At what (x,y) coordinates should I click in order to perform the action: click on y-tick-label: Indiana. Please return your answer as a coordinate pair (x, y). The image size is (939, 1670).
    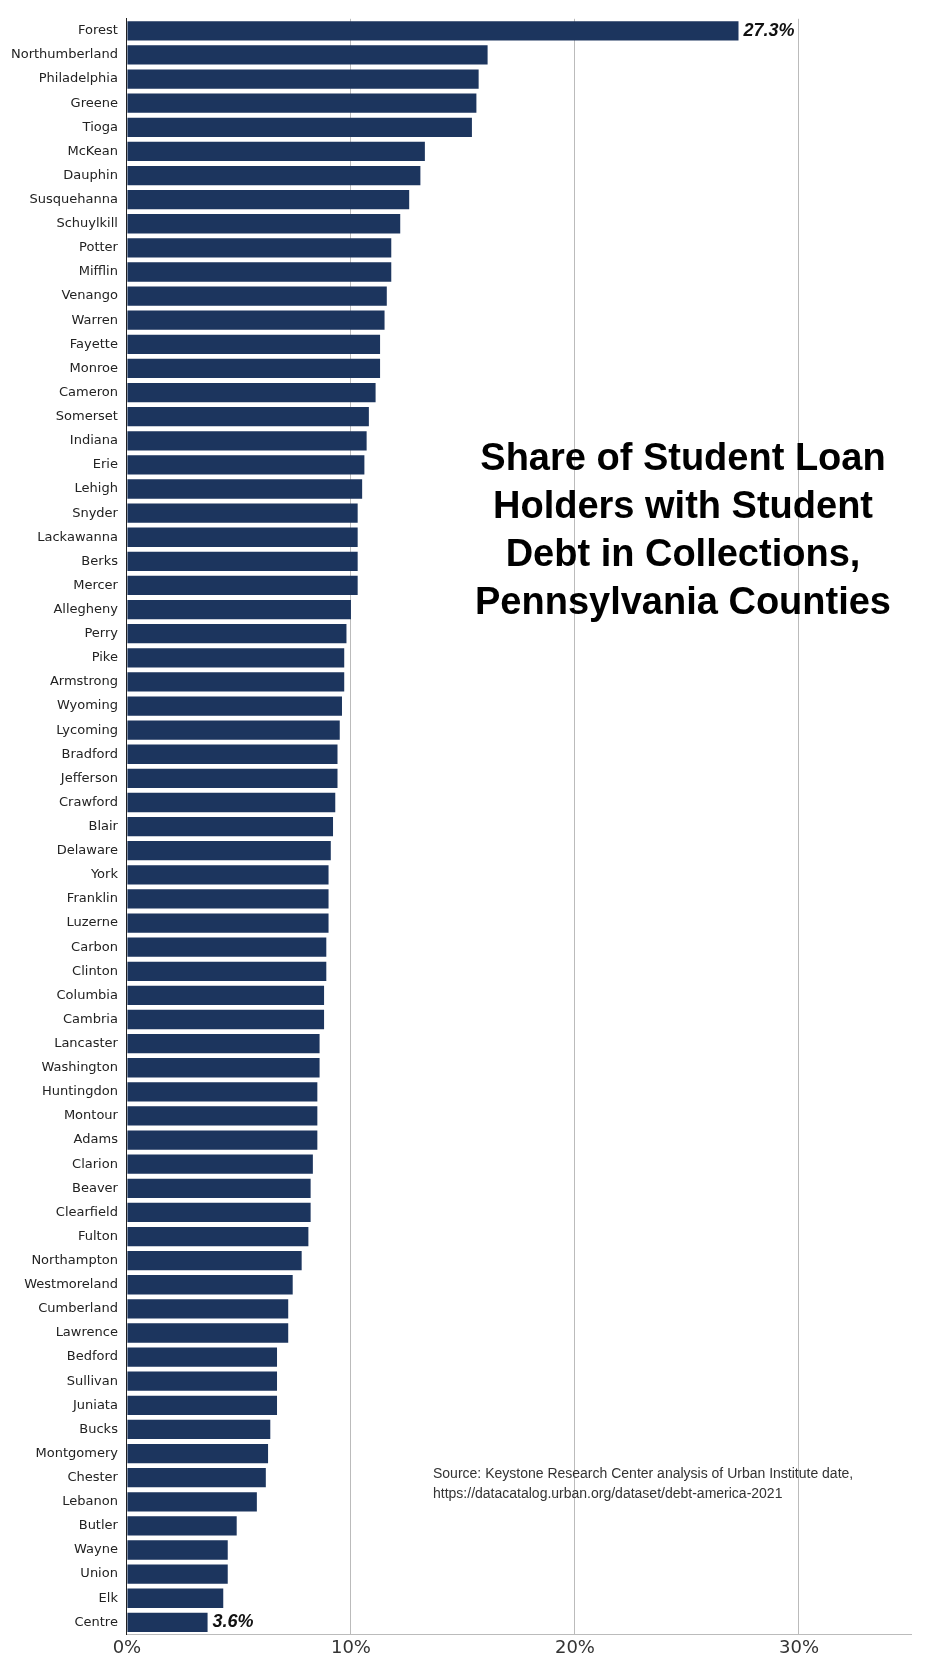
    Looking at the image, I should click on (93, 440).